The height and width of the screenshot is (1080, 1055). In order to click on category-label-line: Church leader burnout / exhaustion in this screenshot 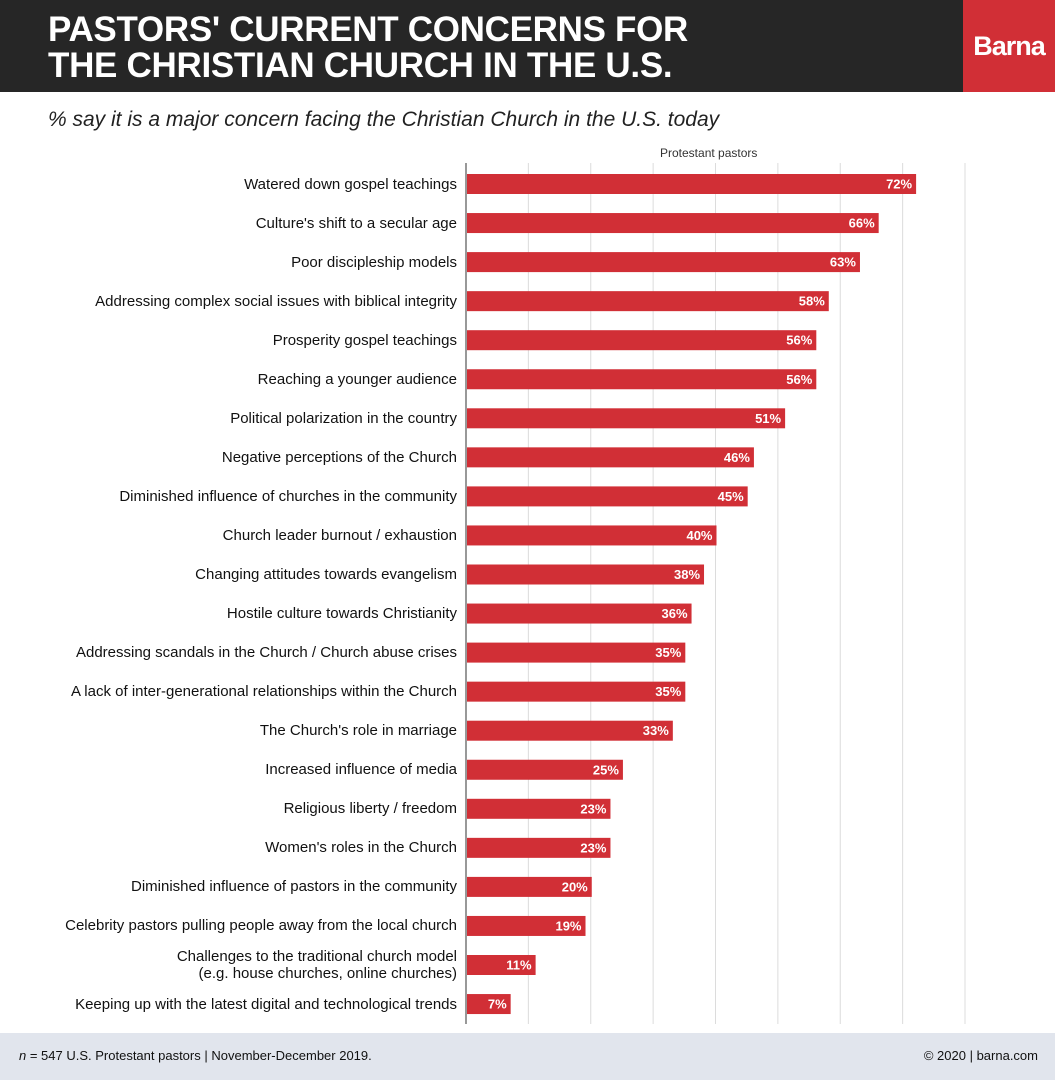, I will do `click(339, 535)`.